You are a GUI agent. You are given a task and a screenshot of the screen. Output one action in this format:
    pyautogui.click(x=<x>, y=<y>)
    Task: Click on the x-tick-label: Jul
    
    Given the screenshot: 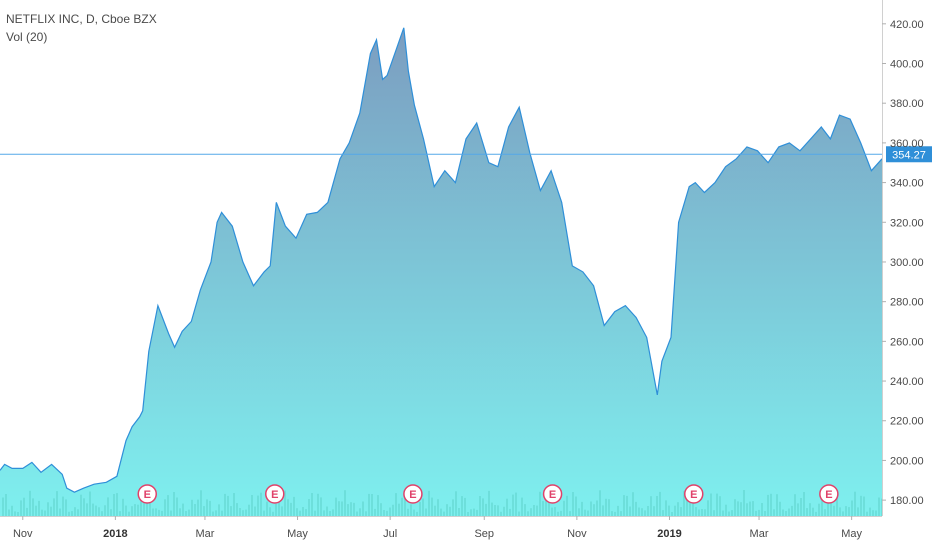 What is the action you would take?
    pyautogui.click(x=390, y=534)
    